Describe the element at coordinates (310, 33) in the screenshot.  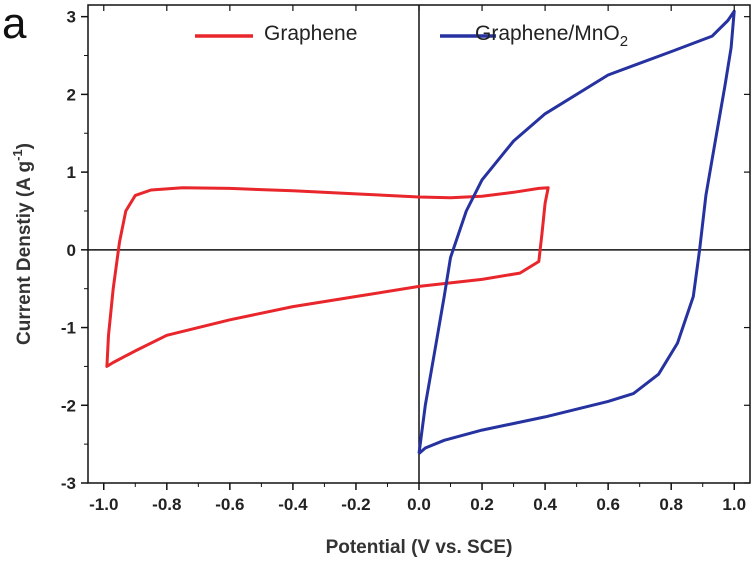
I see `legend-label-graphene: Graphene` at that location.